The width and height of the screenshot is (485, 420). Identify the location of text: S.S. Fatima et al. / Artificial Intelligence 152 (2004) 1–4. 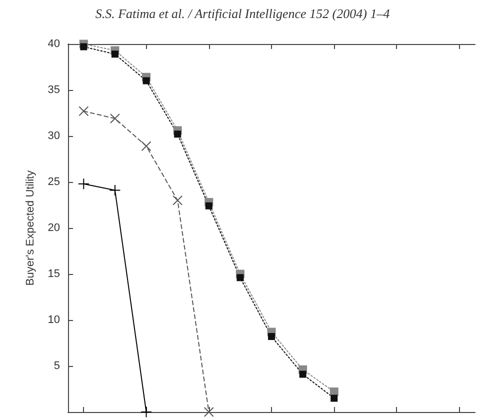
(242, 13).